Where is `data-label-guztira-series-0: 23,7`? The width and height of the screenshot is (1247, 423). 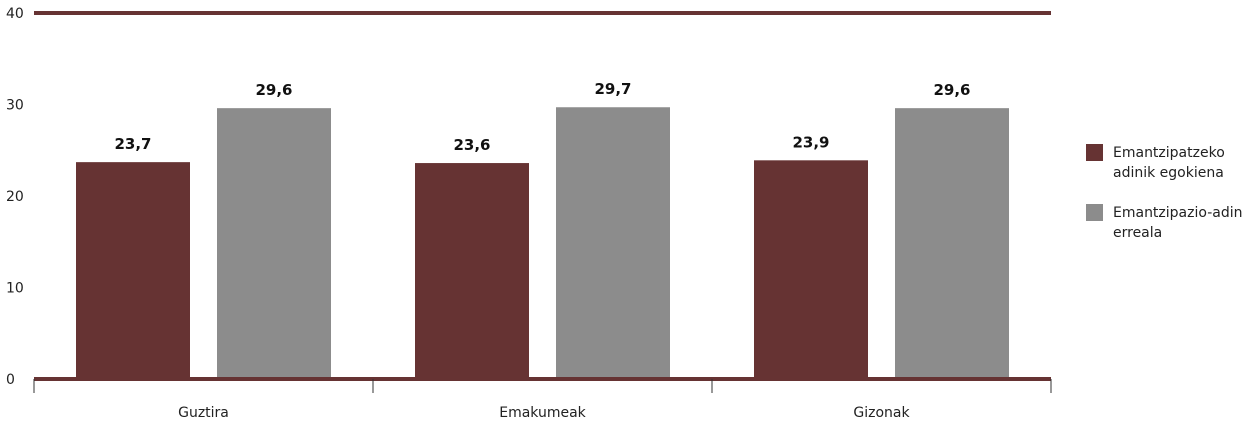 data-label-guztira-series-0: 23,7 is located at coordinates (132, 144).